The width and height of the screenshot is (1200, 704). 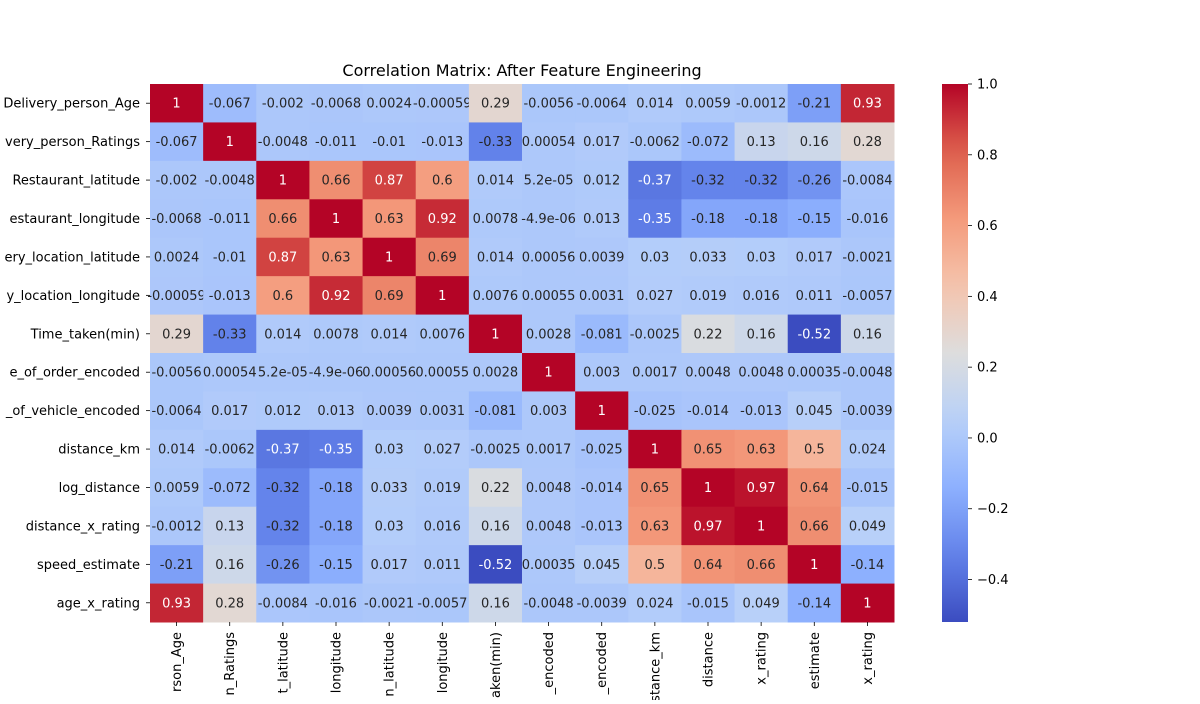 What do you see at coordinates (496, 296) in the screenshot?
I see `cell-value-label: 0.0076` at bounding box center [496, 296].